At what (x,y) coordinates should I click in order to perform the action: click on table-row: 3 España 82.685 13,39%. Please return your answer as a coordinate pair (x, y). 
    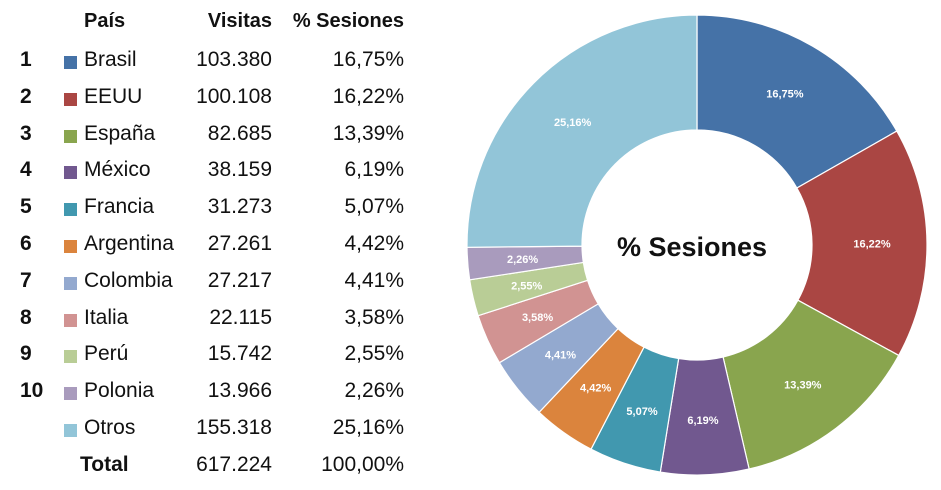
    Looking at the image, I should click on (210, 135).